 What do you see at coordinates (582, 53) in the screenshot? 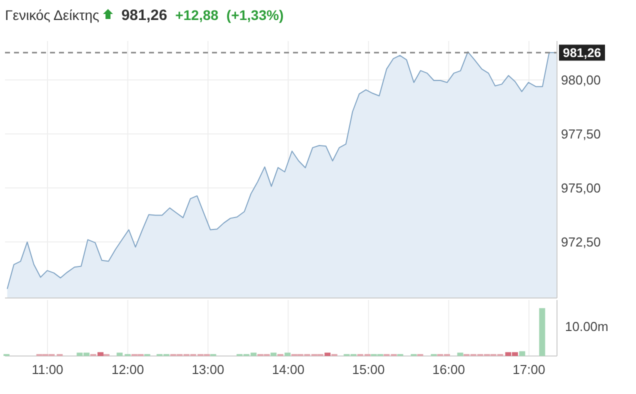
I see `ref-line-label: 981,26` at bounding box center [582, 53].